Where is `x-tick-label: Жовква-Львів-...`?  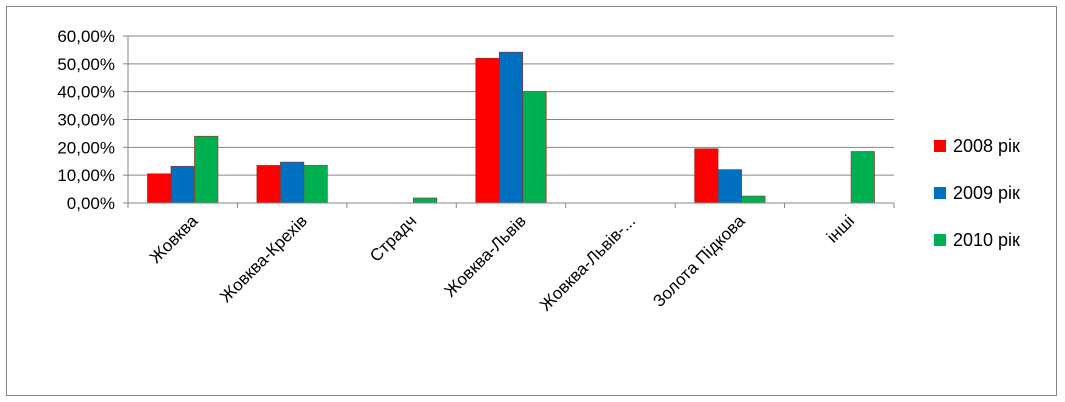
x-tick-label: Жовква-Львів-... is located at coordinates (587, 262).